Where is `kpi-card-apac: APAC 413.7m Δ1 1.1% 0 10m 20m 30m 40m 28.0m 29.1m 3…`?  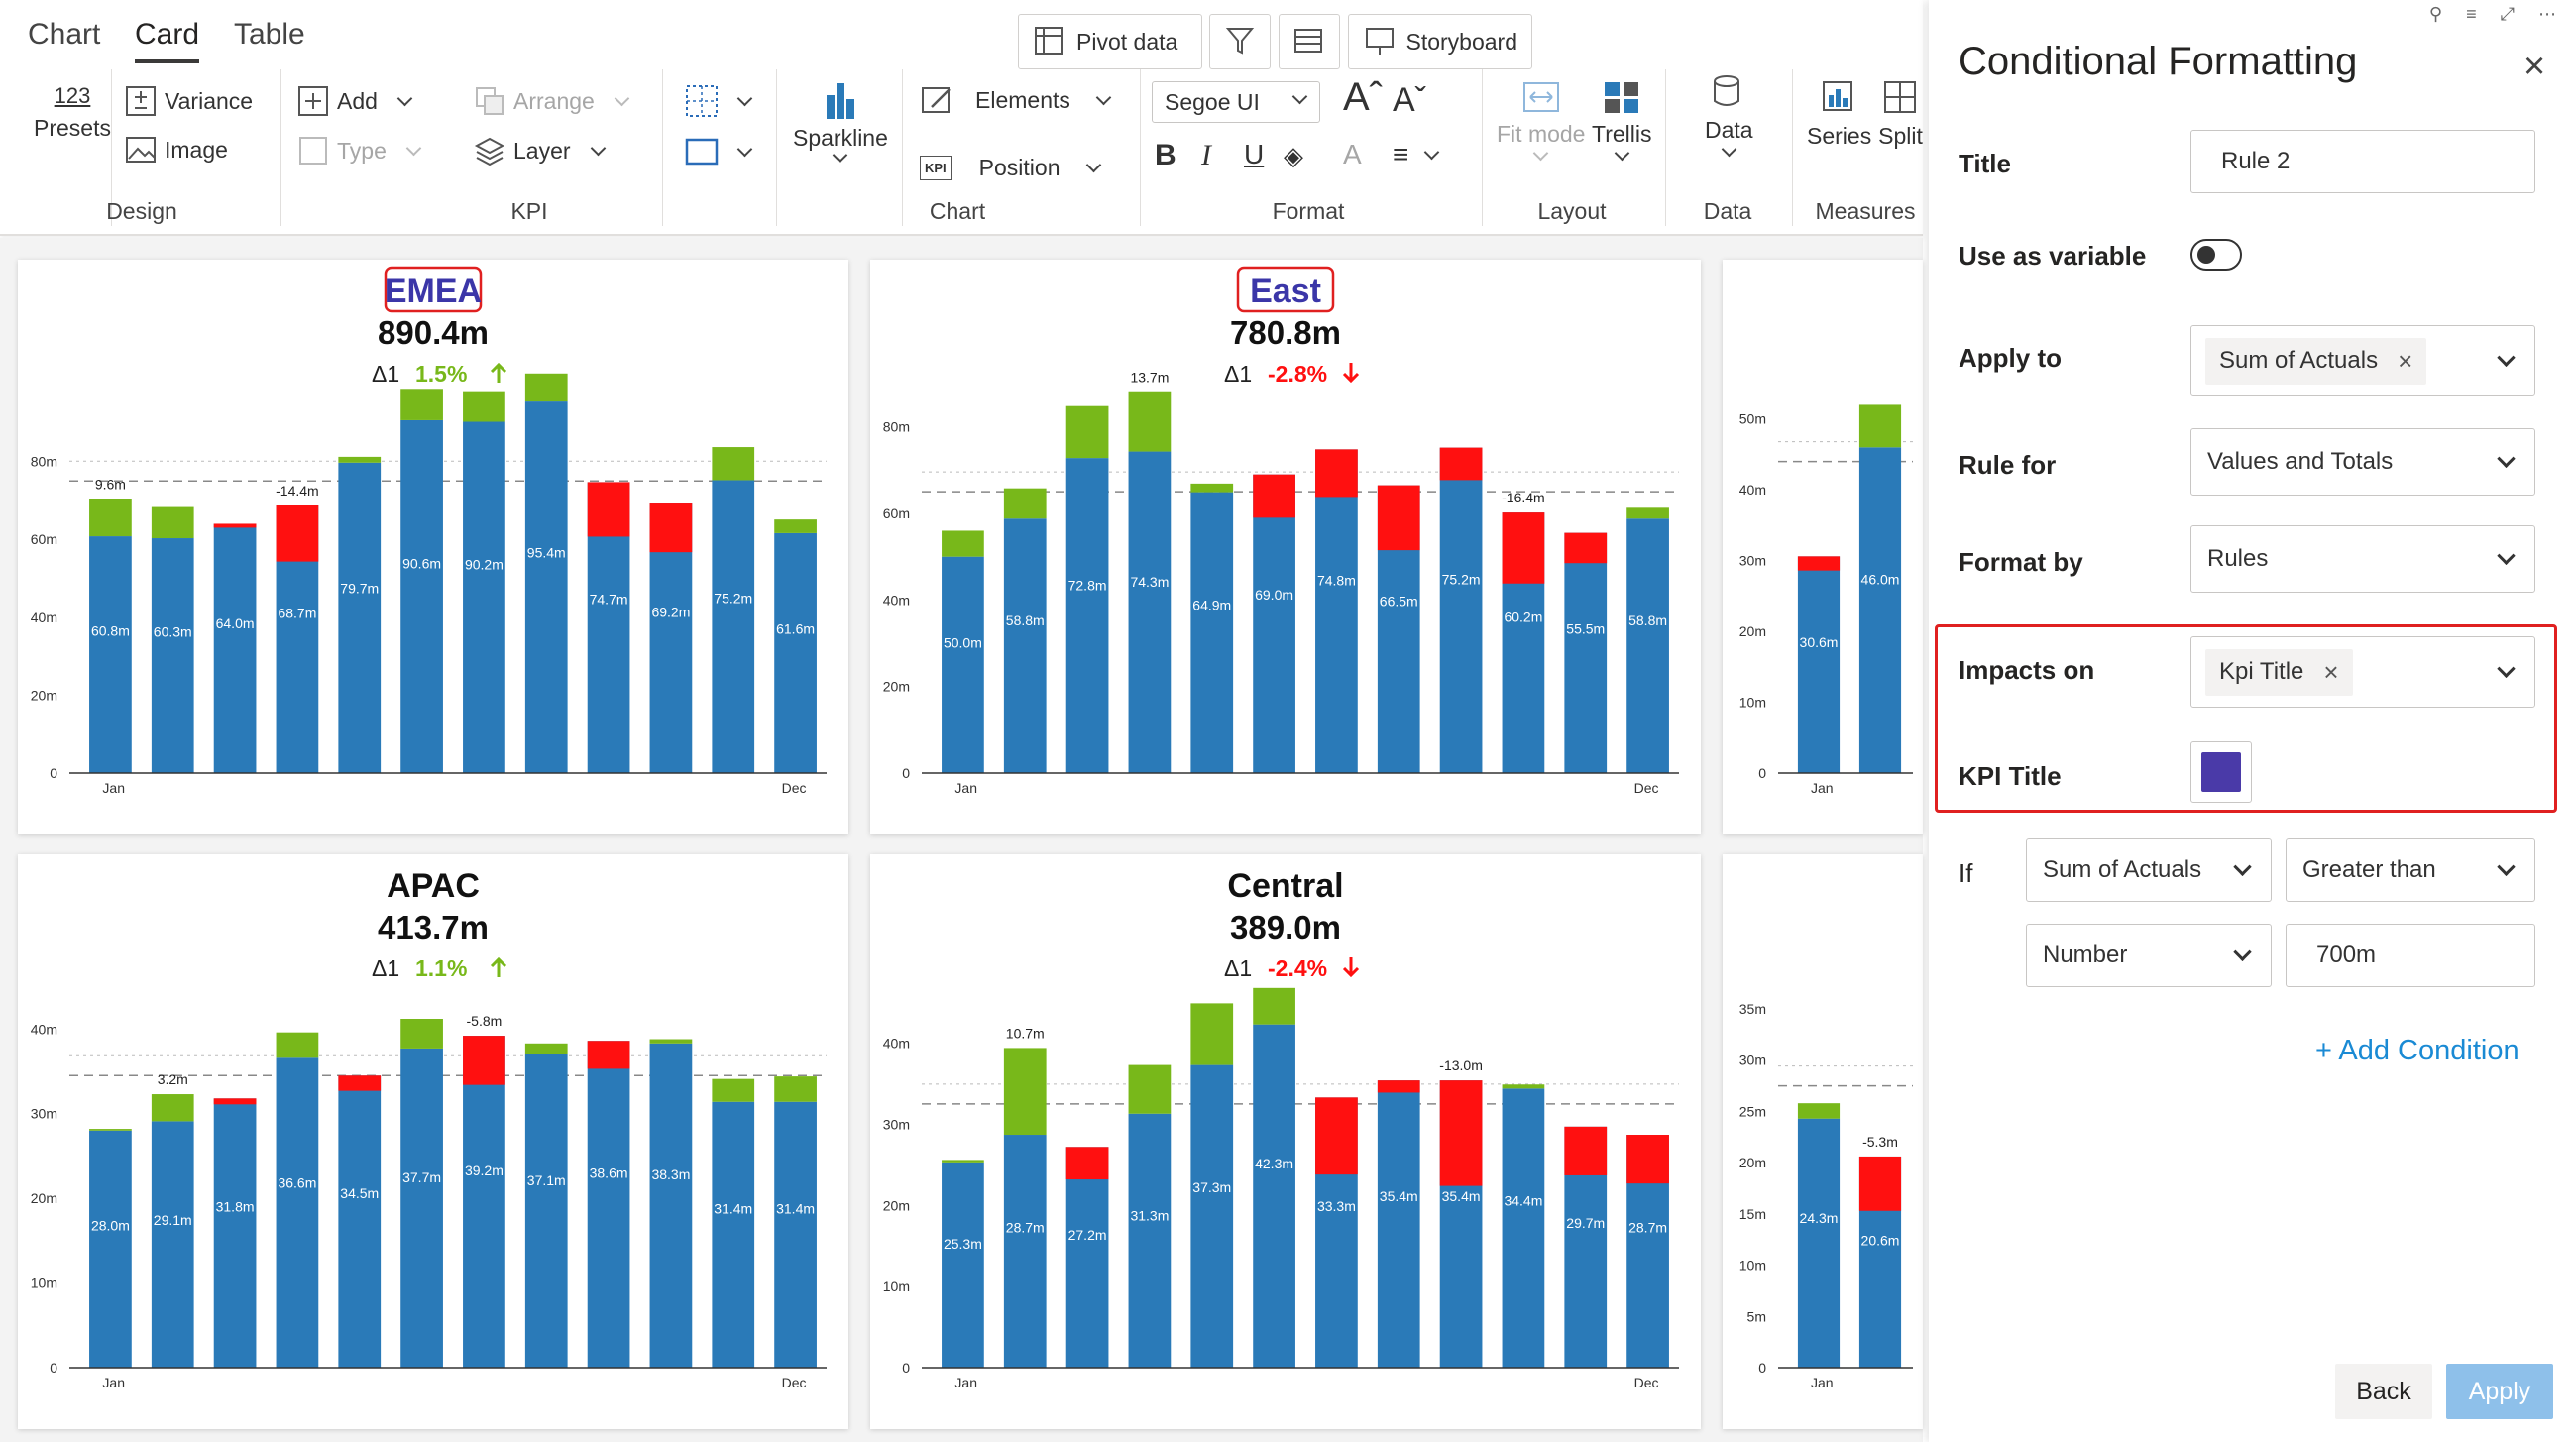
kpi-card-apac: APAC 413.7m Δ1 1.1% 0 10m 20m 30m 40m 28.0m 29.1m 3… is located at coordinates (433, 1141).